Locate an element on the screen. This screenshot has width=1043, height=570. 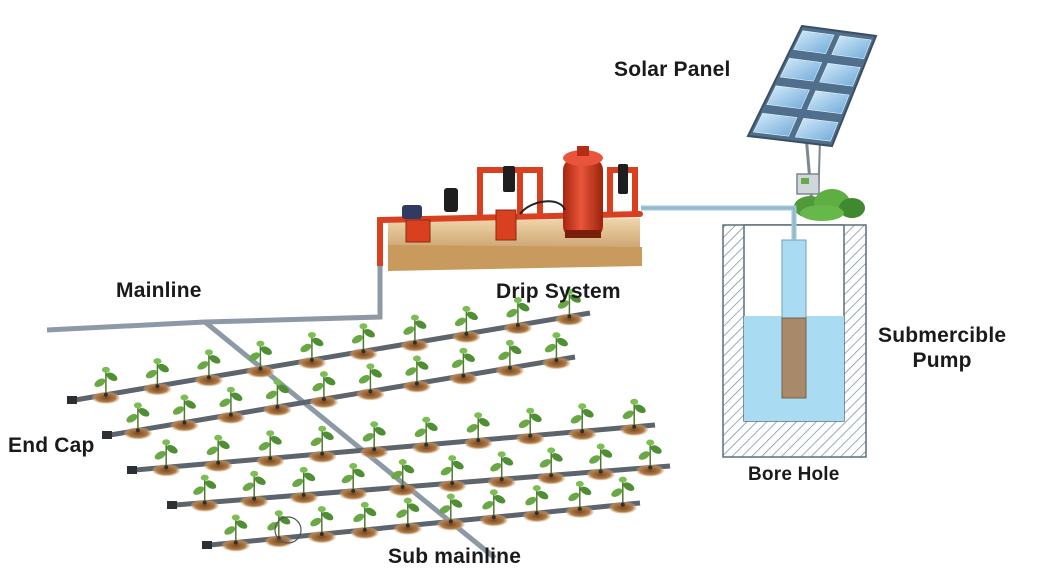
filter-tank-small is located at coordinates (418, 231).